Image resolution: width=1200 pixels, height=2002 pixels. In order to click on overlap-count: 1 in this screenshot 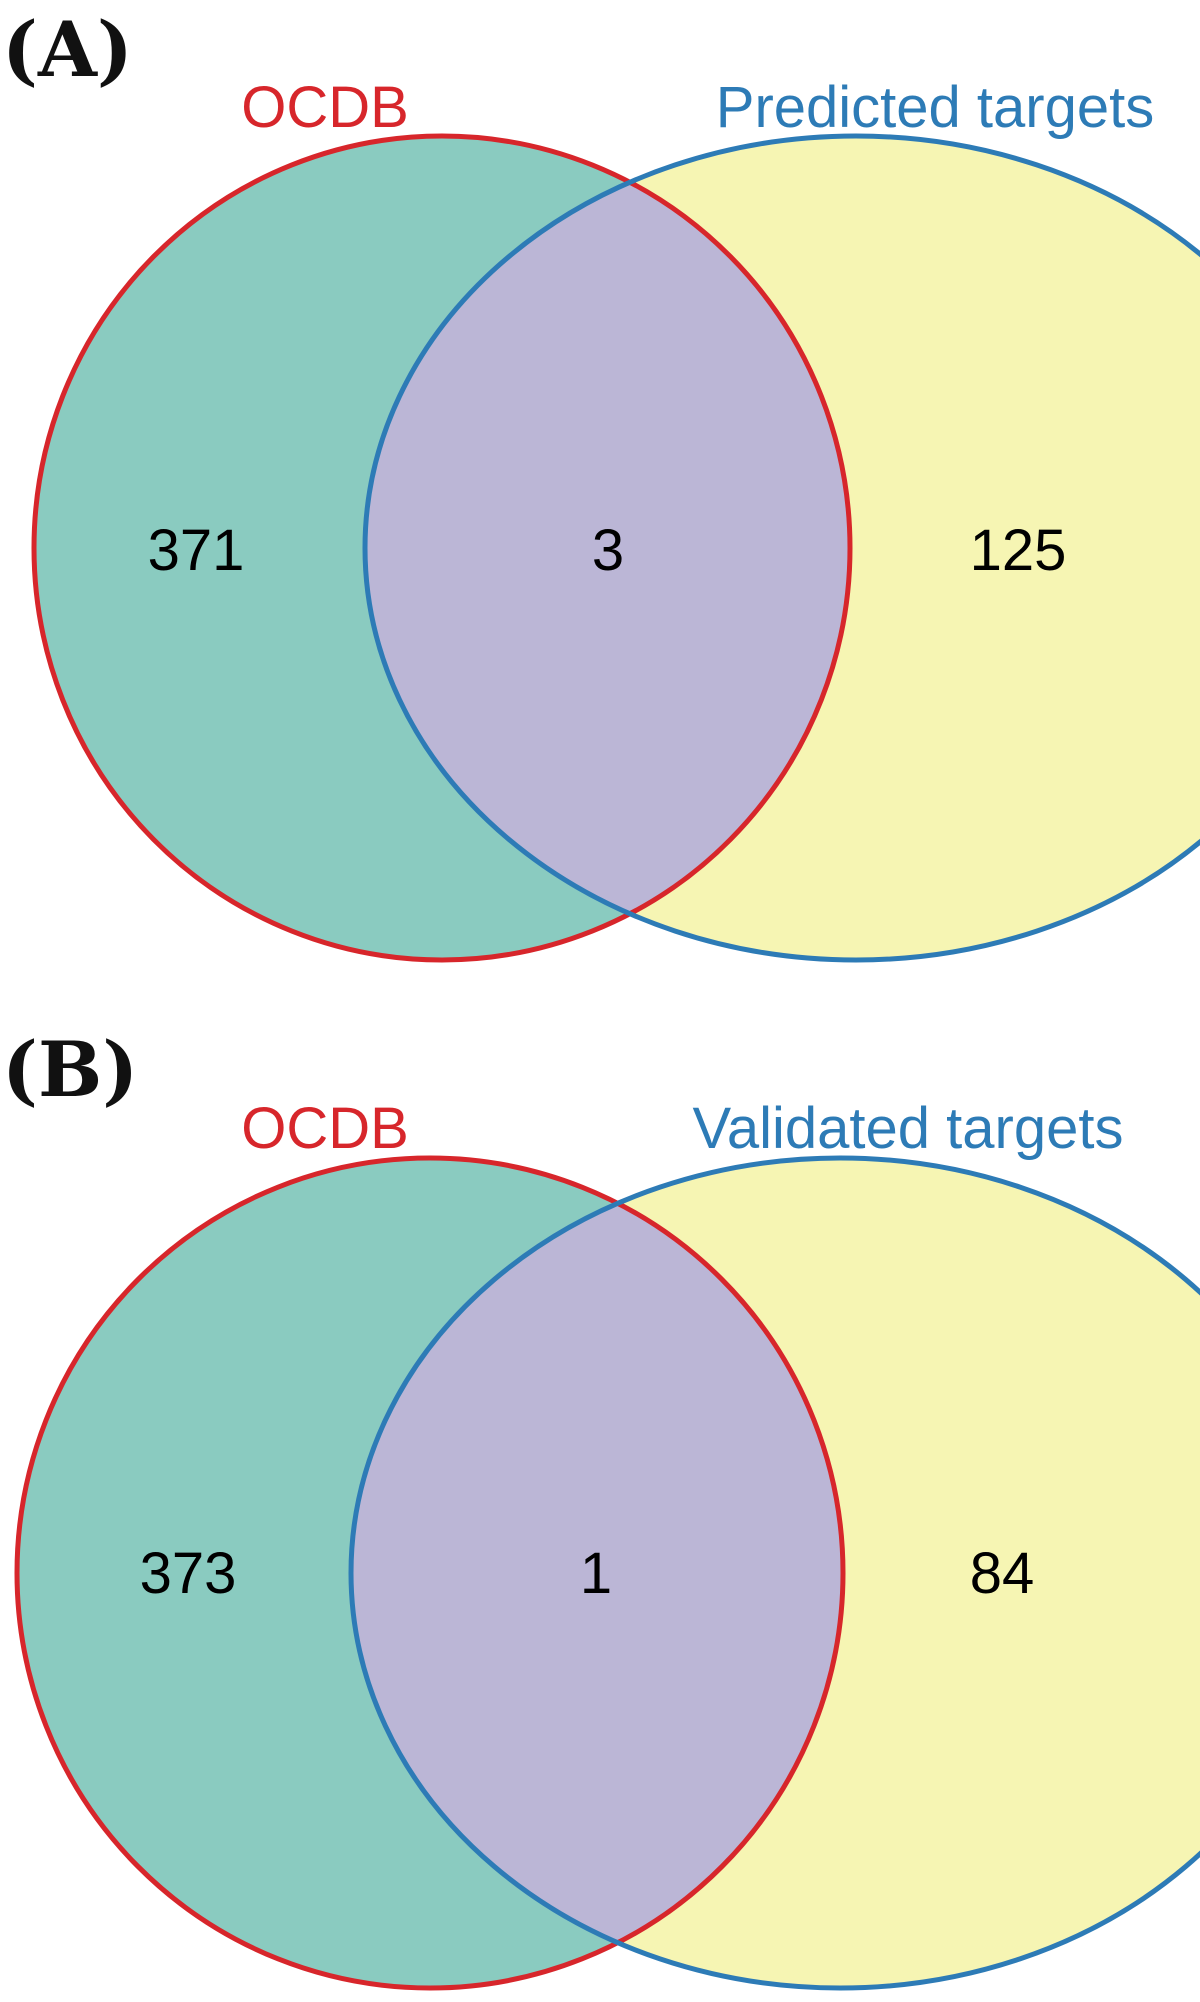, I will do `click(596, 1573)`.